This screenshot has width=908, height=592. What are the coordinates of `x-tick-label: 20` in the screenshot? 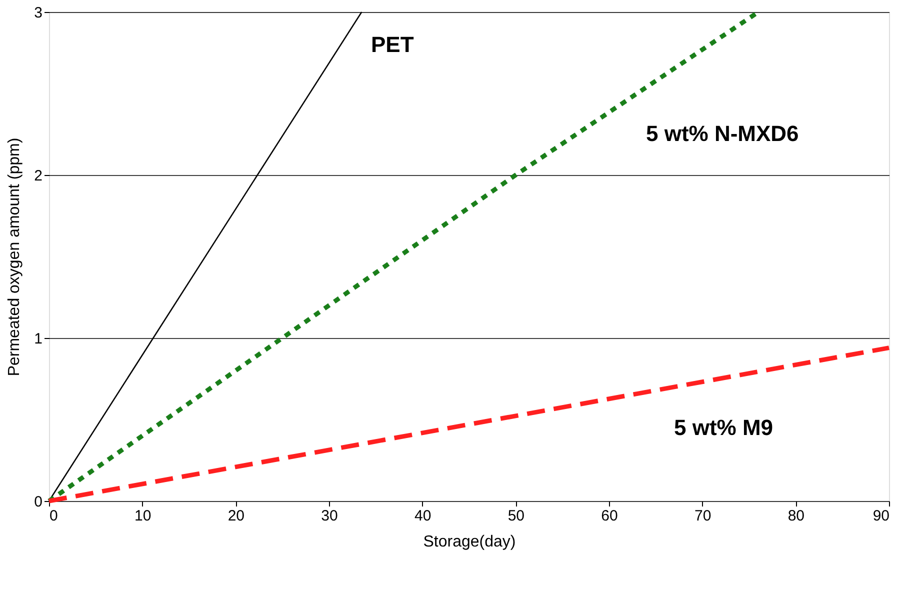 It's located at (236, 516).